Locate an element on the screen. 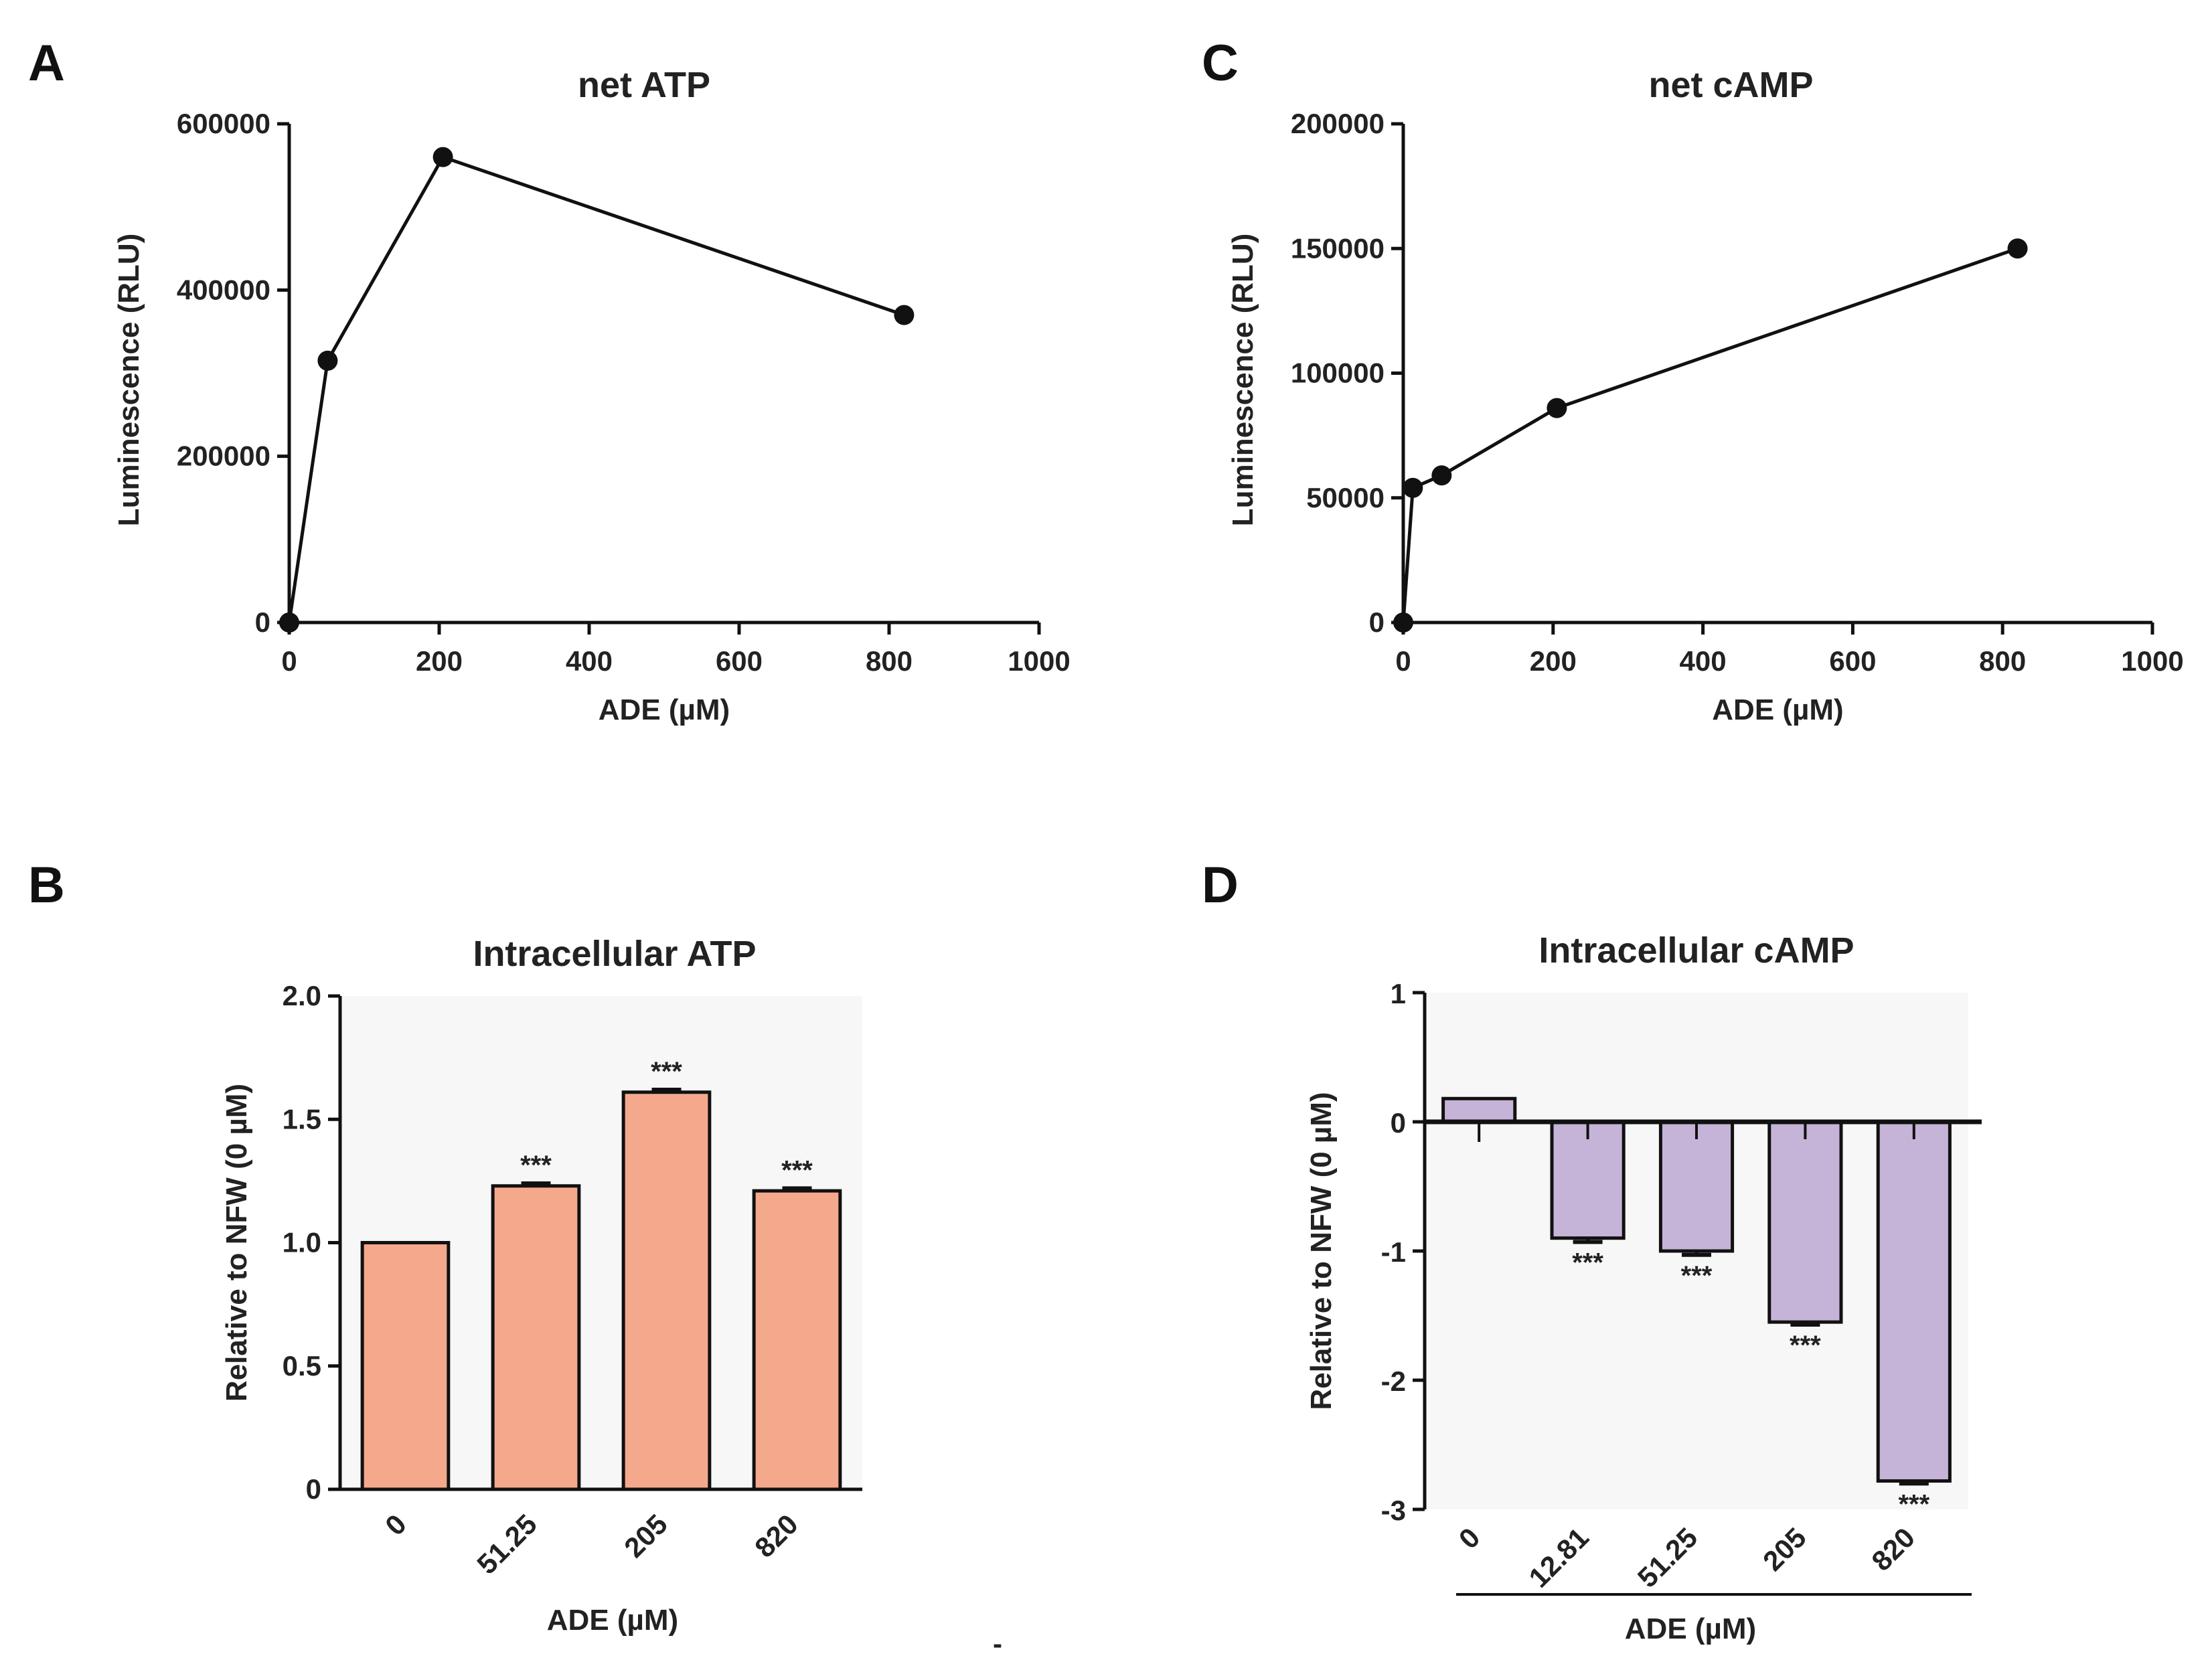 Image resolution: width=2212 pixels, height=1662 pixels. x-category-label: 12.81 is located at coordinates (1558, 1557).